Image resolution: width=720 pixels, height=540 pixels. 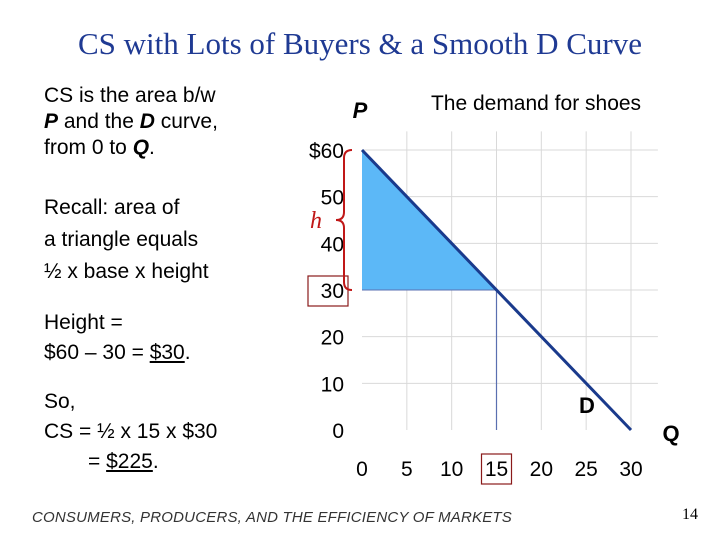 What do you see at coordinates (131, 121) in the screenshot?
I see `definition-line-2: P and the D curve,` at bounding box center [131, 121].